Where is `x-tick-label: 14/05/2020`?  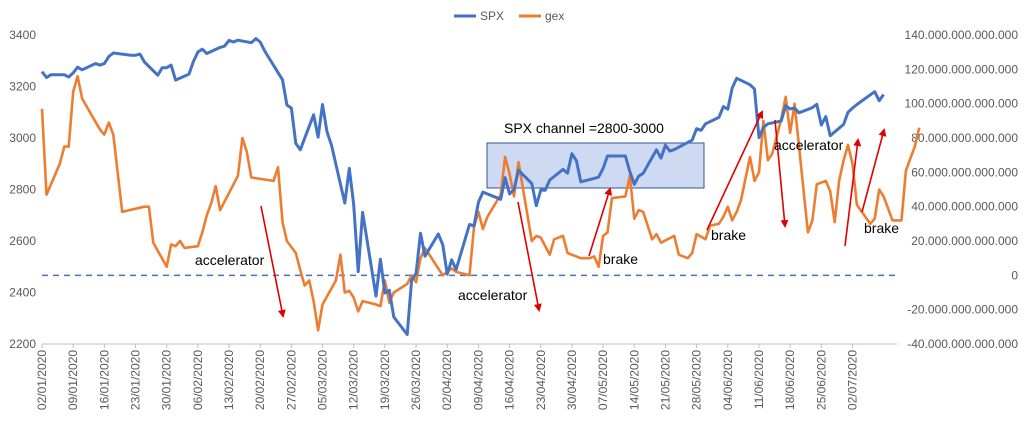
x-tick-label: 14/05/2020 is located at coordinates (634, 380).